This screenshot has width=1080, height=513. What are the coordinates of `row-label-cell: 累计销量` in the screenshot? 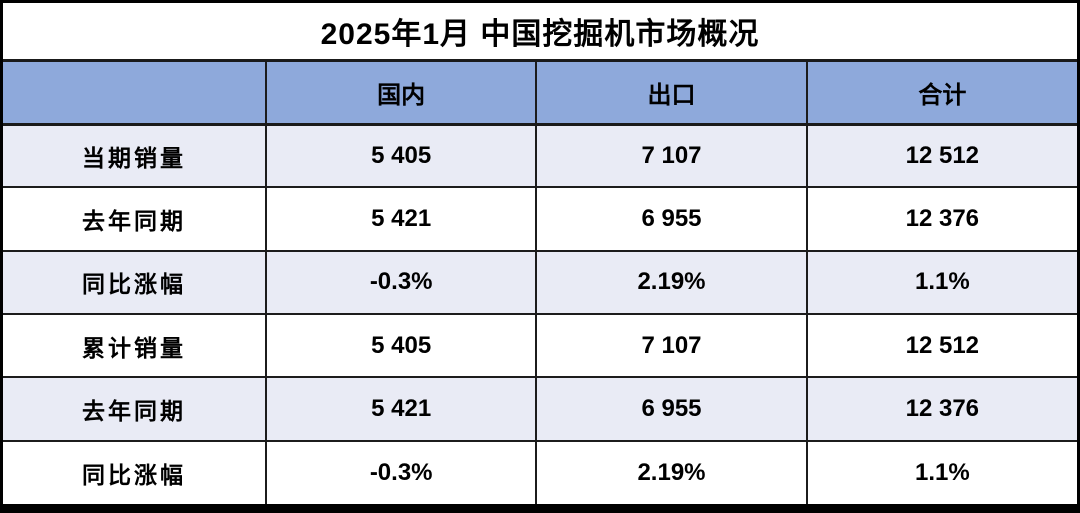 It's located at (135, 345).